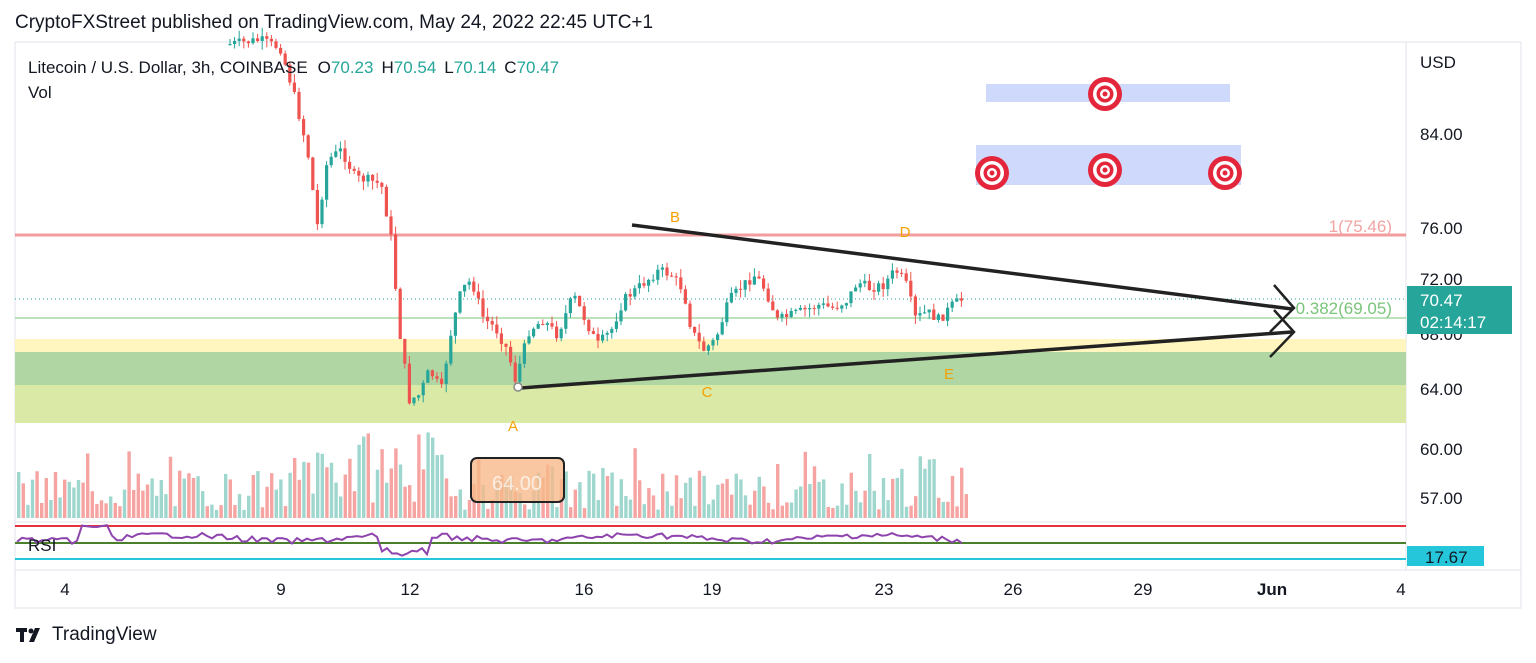 This screenshot has height=663, width=1536. What do you see at coordinates (1441, 134) in the screenshot?
I see `price-tick-label: 84.00` at bounding box center [1441, 134].